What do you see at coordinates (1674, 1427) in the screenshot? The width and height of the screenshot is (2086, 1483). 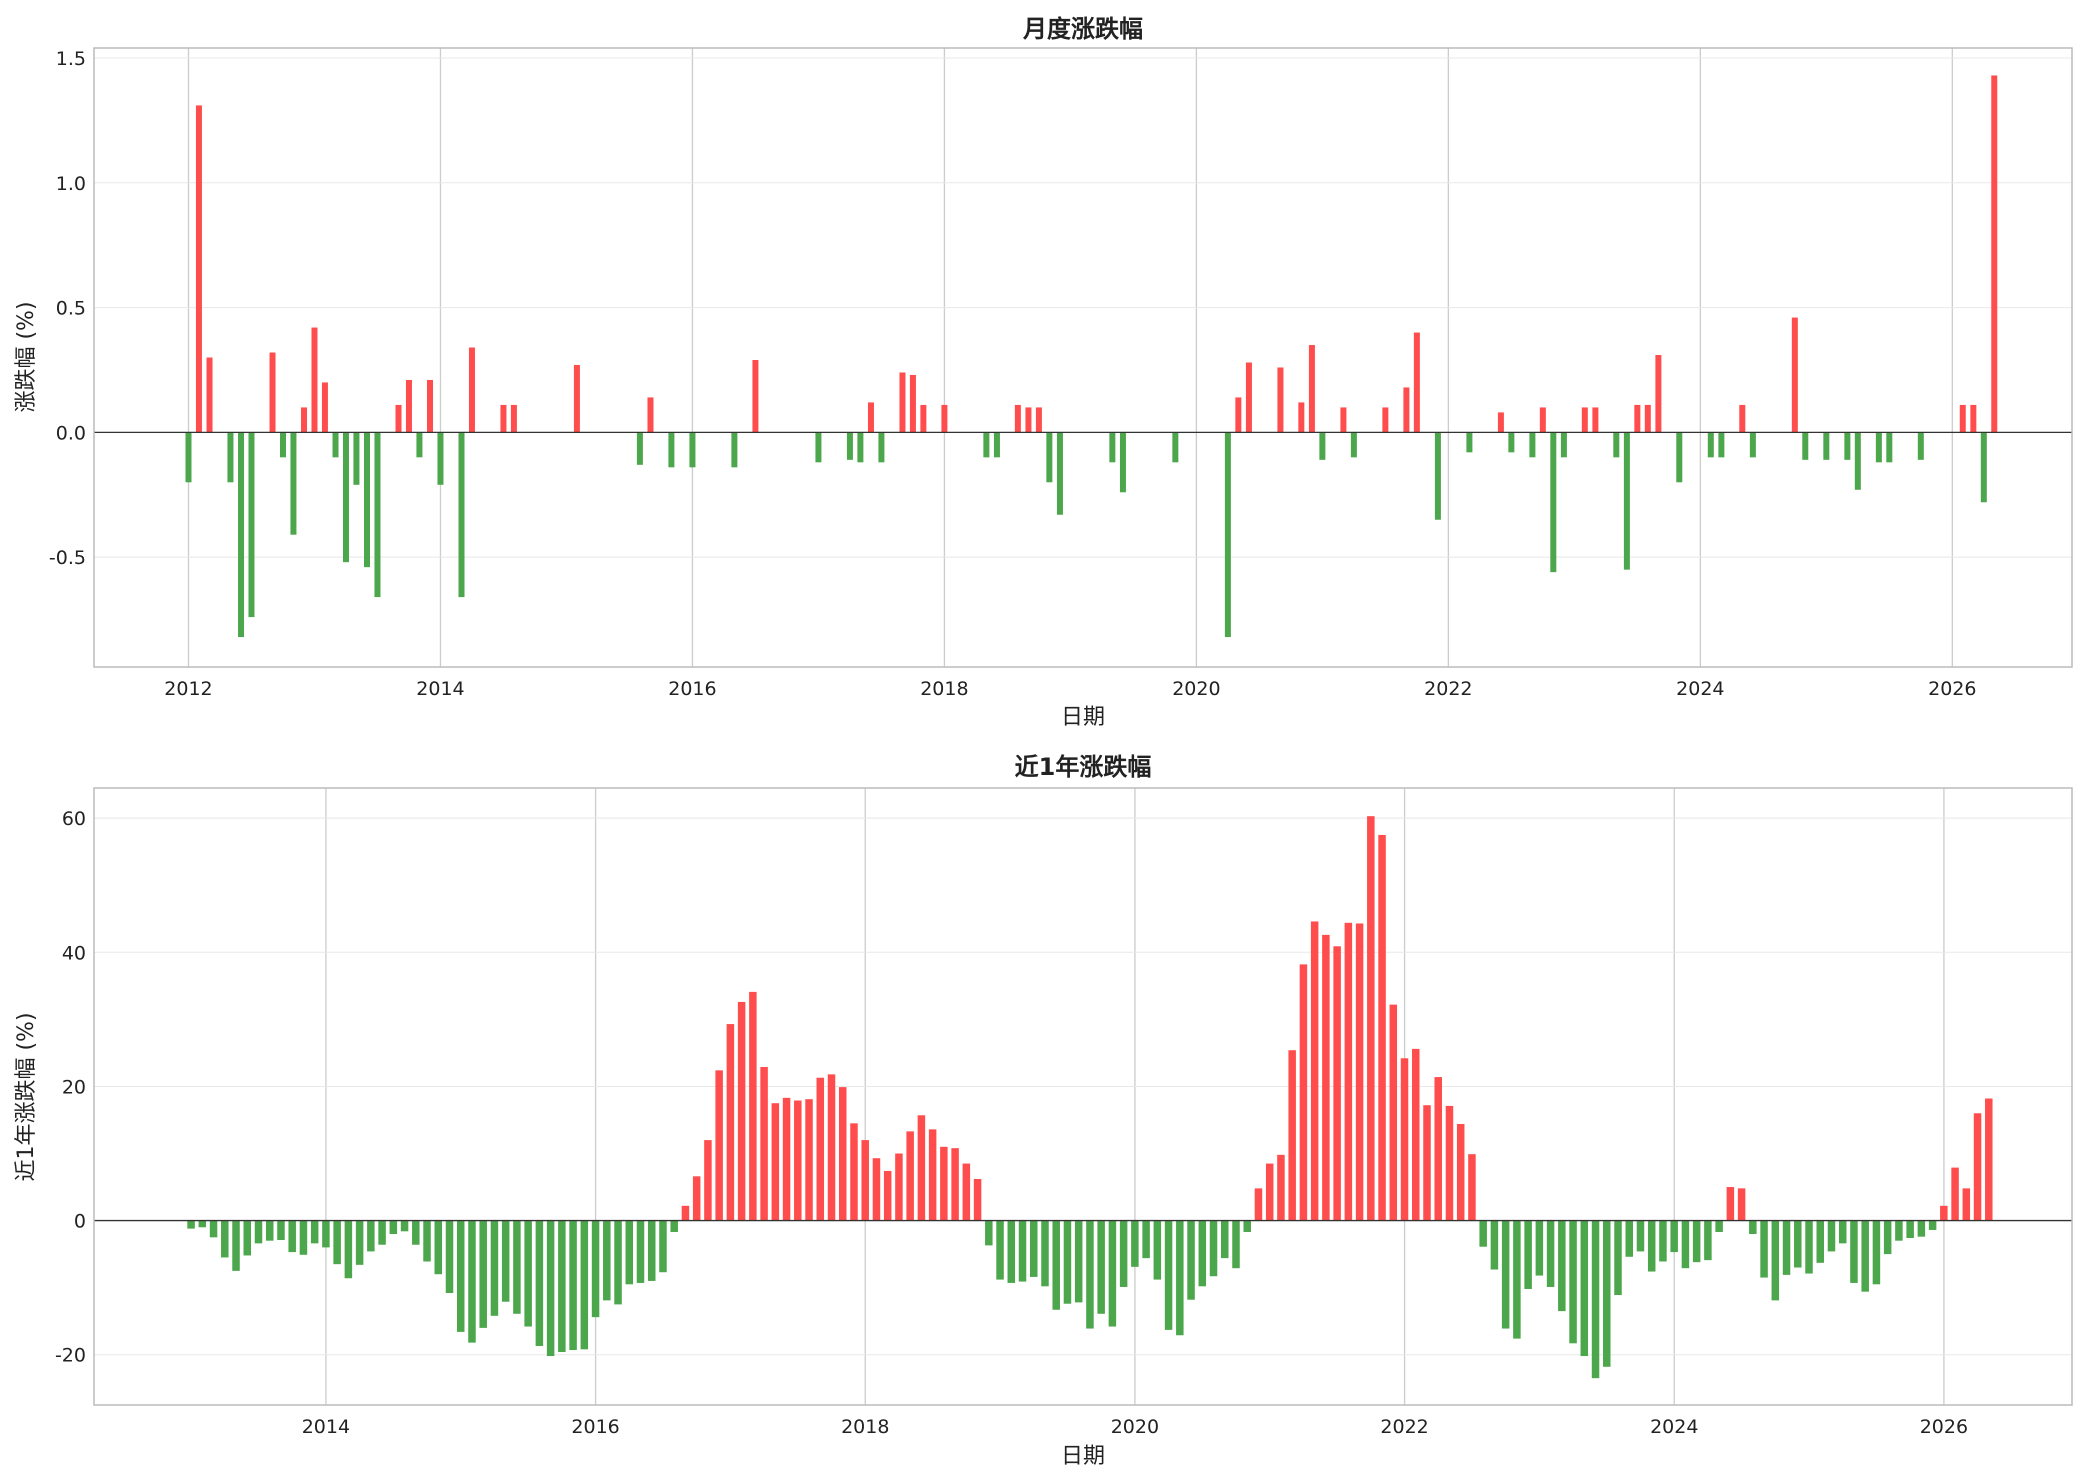 I see `x-tick-label: 2024` at bounding box center [1674, 1427].